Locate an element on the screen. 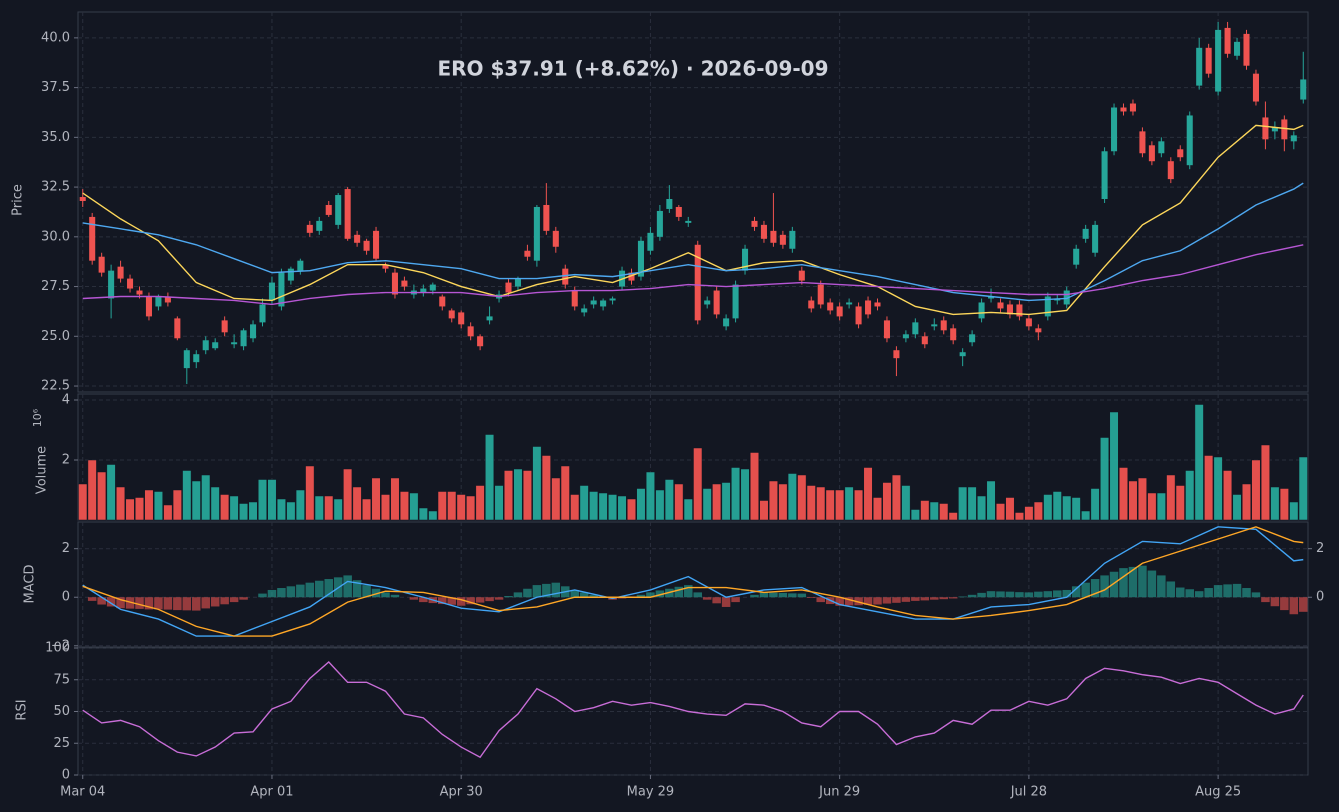  y-tick-label: 22.5 is located at coordinates (55, 386).